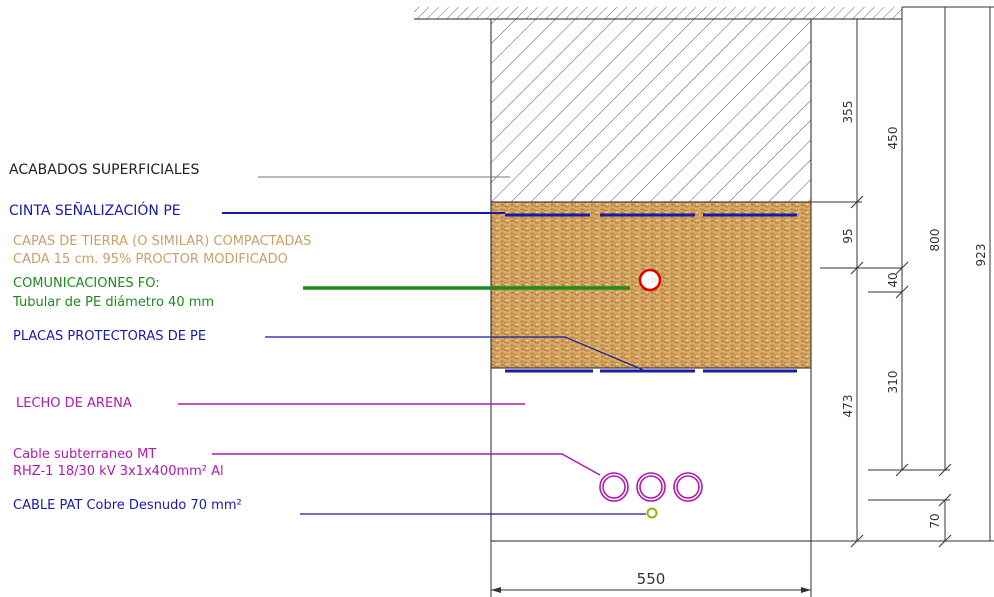 This screenshot has height=597, width=994. I want to click on label-cinta: CINTA SEÑALIZACIÓN PE, so click(95, 211).